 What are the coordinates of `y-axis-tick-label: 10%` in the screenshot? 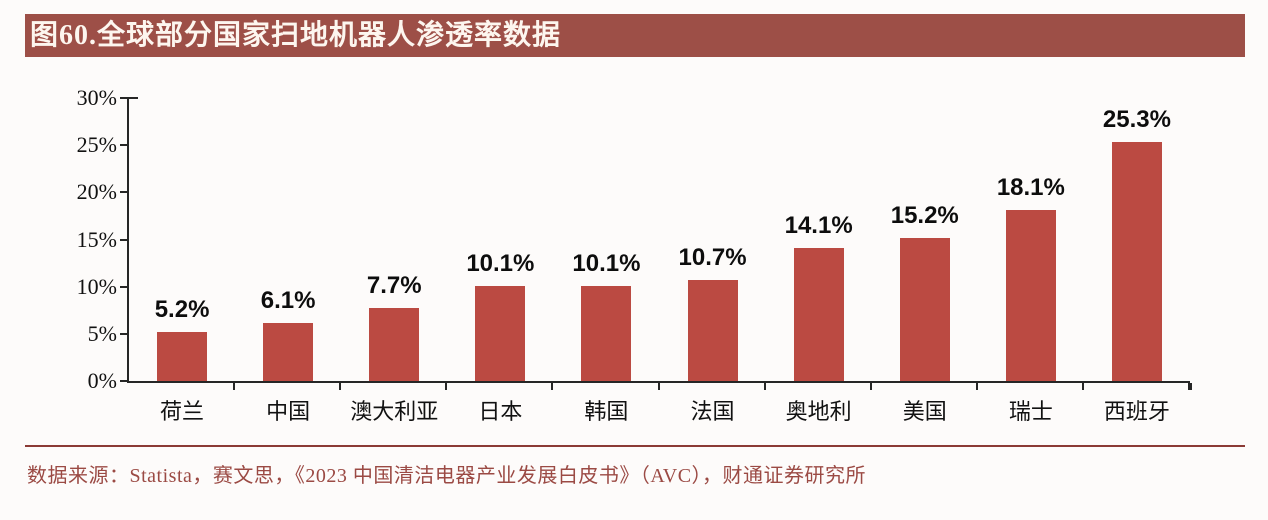 It's located at (96, 286).